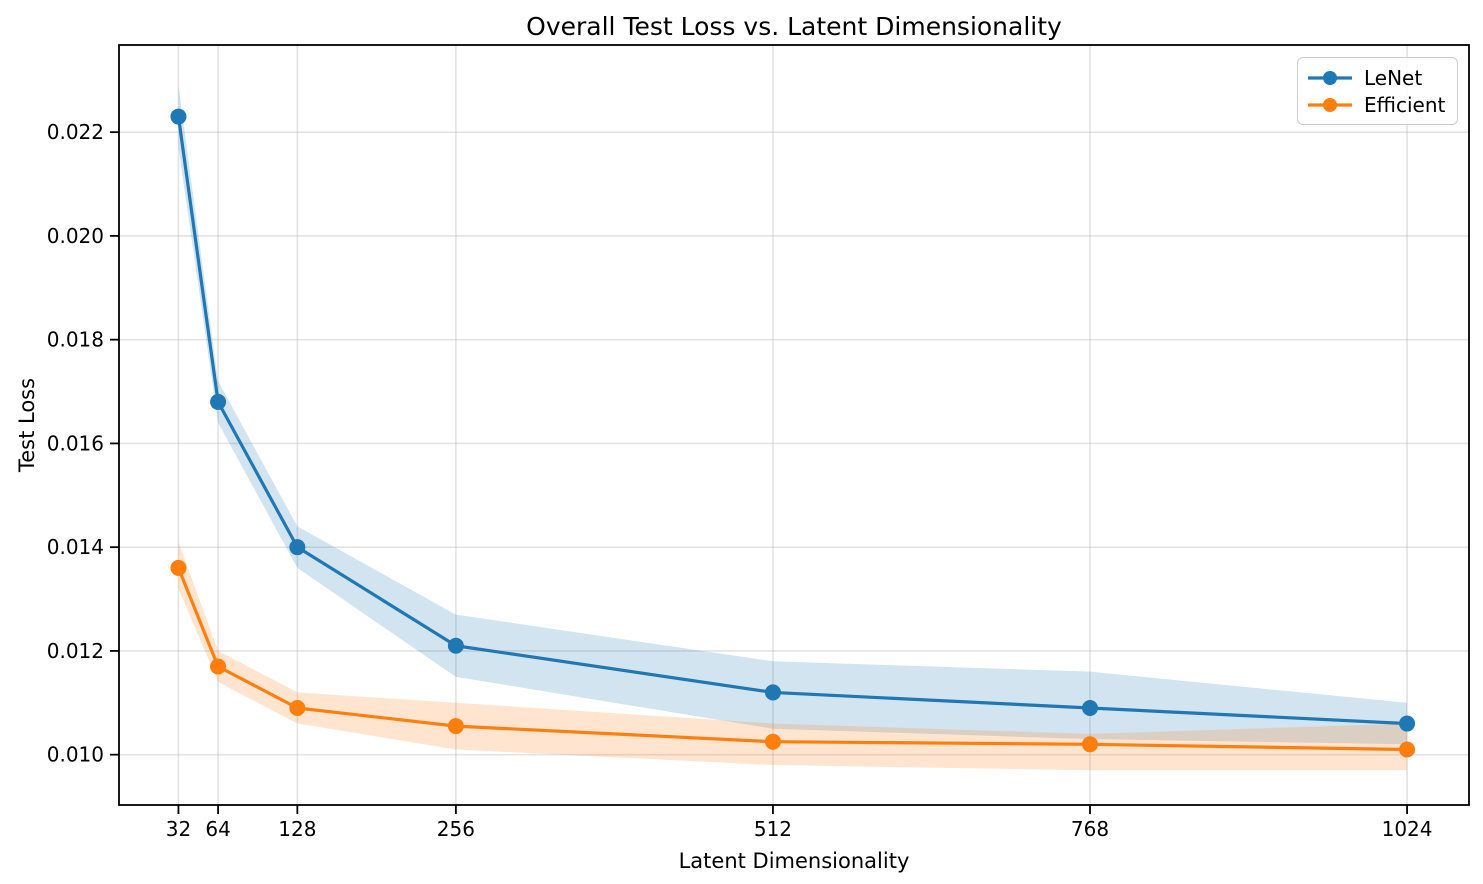 The height and width of the screenshot is (884, 1483). I want to click on y-tick-label: 0.022, so click(75, 132).